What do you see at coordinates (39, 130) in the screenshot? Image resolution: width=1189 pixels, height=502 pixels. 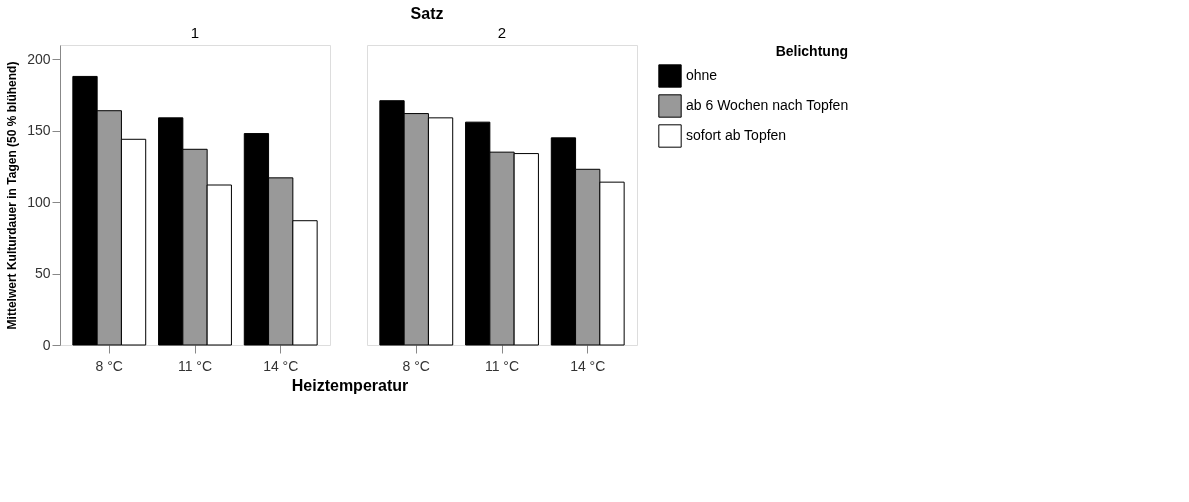 I see `y-tick-label: 150` at bounding box center [39, 130].